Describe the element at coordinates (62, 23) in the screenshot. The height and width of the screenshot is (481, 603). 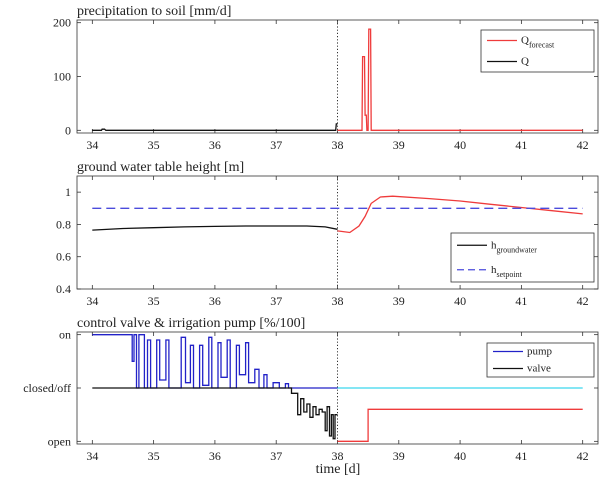
I see `y-tick-label: 200` at that location.